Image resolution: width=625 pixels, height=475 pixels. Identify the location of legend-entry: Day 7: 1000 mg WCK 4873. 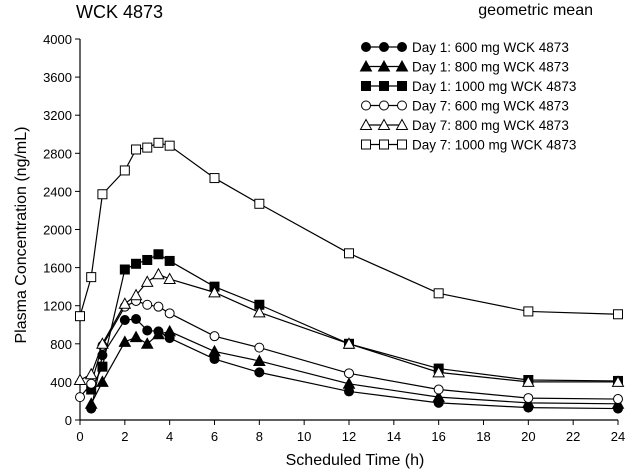
(468, 145).